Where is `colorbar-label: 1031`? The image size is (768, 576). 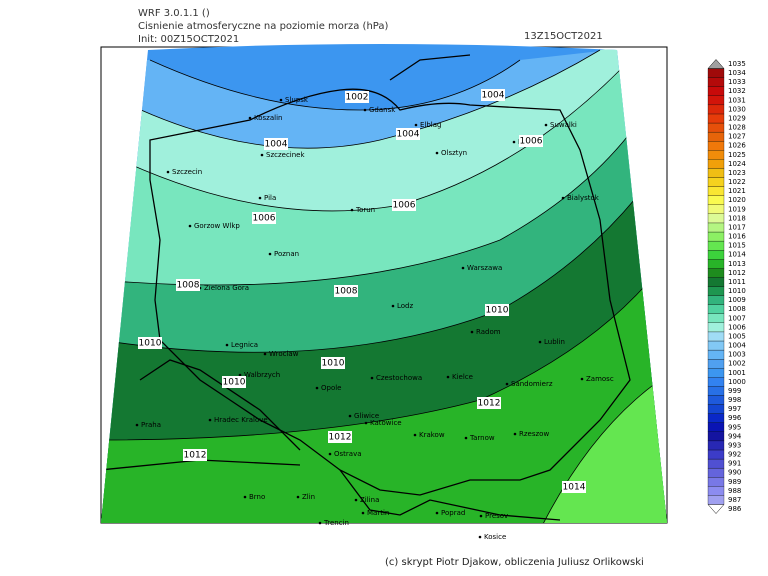
colorbar-label: 1031 is located at coordinates (737, 100).